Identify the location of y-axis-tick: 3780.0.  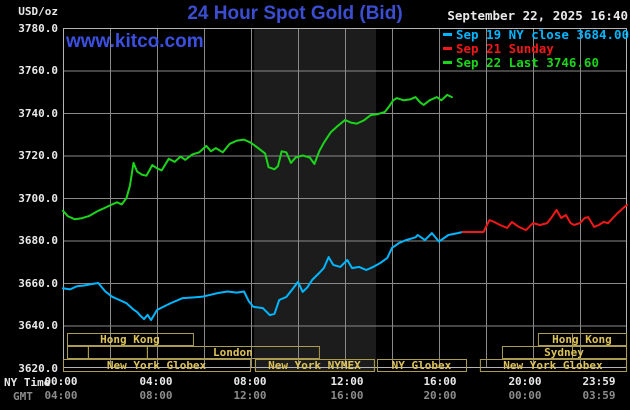
(38, 28).